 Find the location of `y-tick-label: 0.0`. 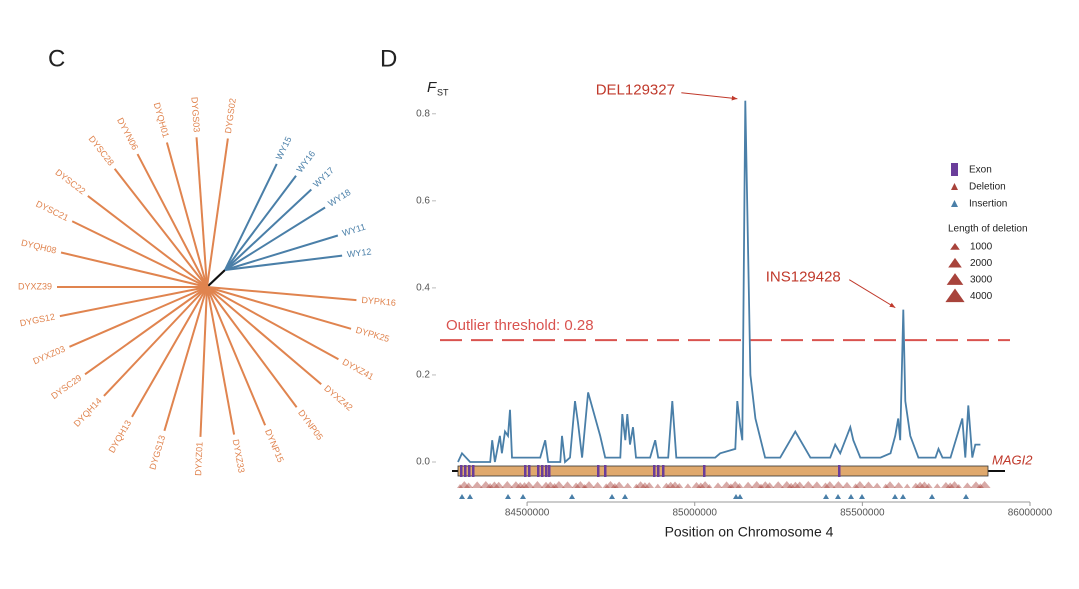

y-tick-label: 0.0 is located at coordinates (423, 462).